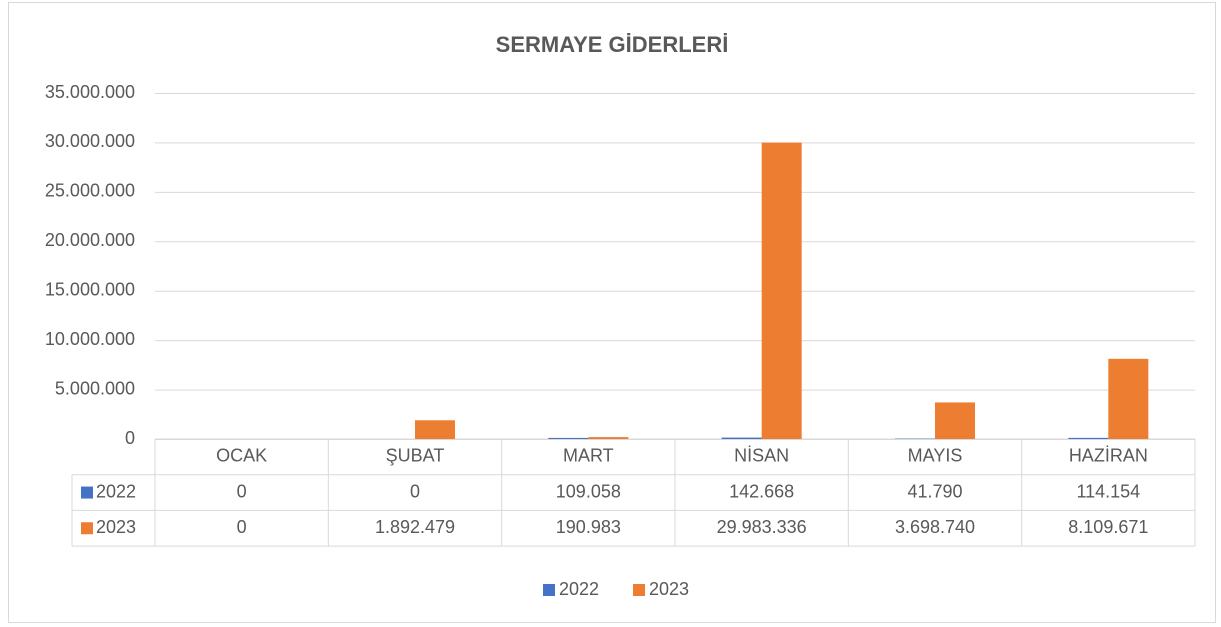  I want to click on table-value: 114.154, so click(1108, 491).